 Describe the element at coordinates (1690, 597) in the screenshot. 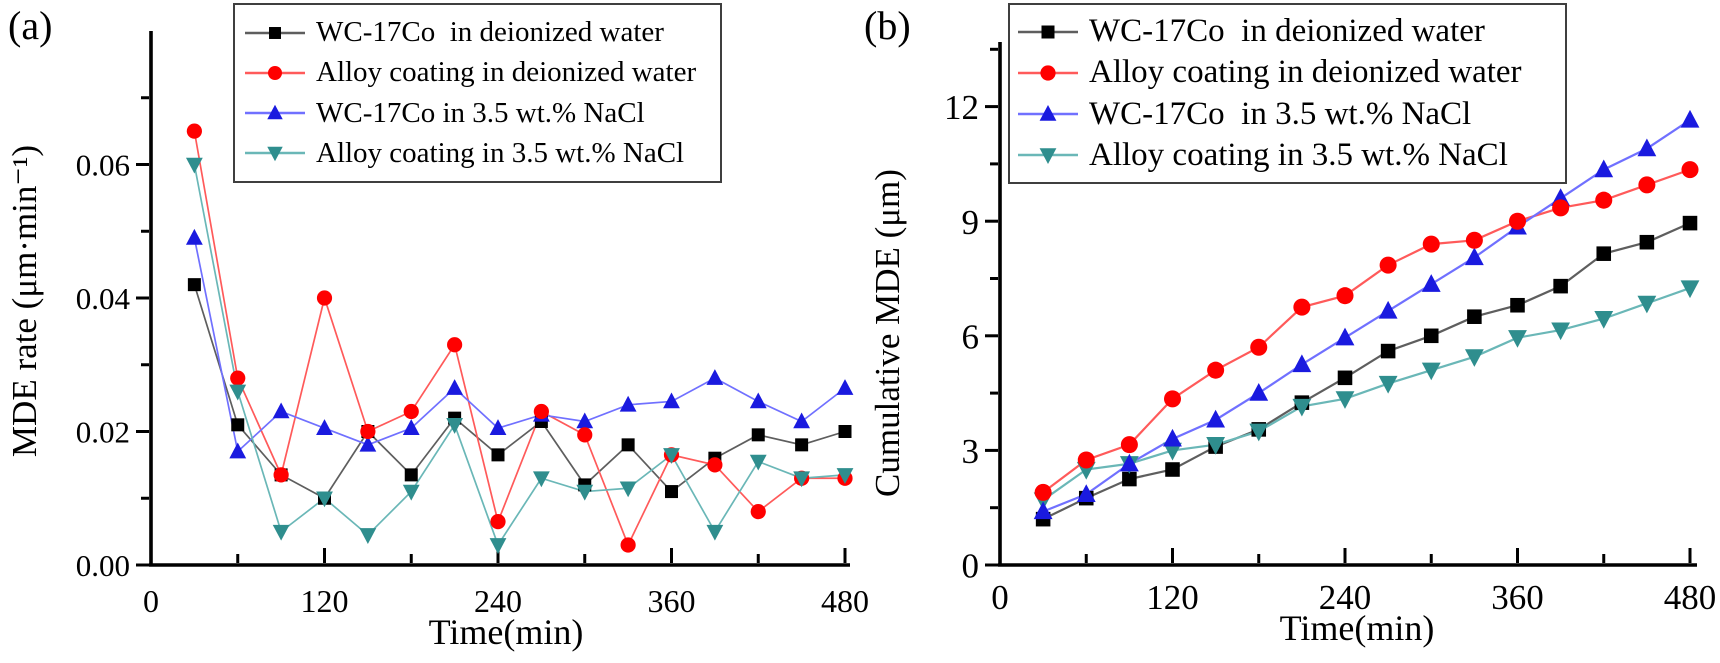

I see `panel-b-x-tick-label: 480` at that location.